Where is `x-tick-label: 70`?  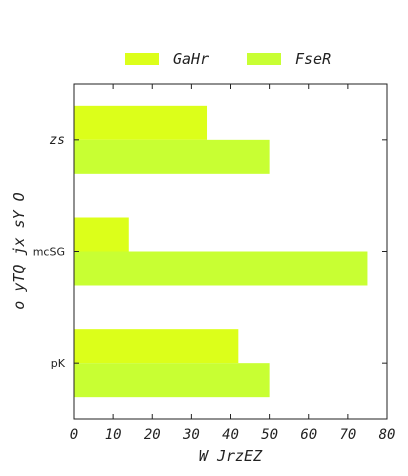 x-tick-label: 70 is located at coordinates (347, 435).